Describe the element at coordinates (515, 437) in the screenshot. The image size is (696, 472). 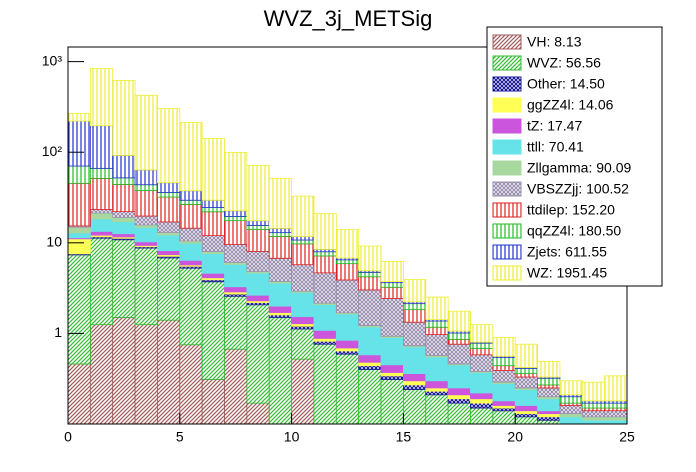
I see `x-tick-label: 20` at that location.